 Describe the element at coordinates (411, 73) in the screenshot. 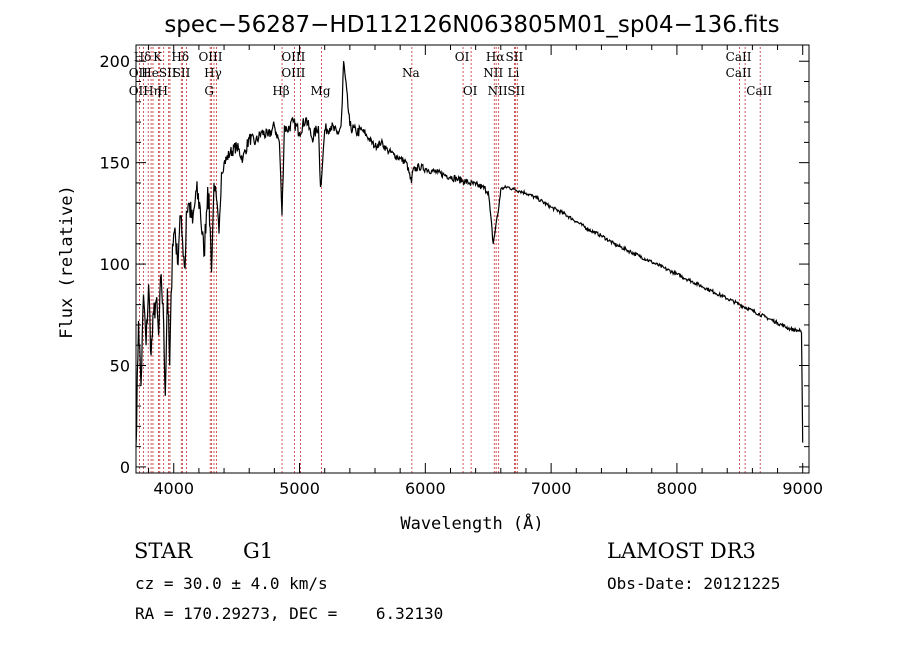

I see `spectral-line-label: Na` at that location.